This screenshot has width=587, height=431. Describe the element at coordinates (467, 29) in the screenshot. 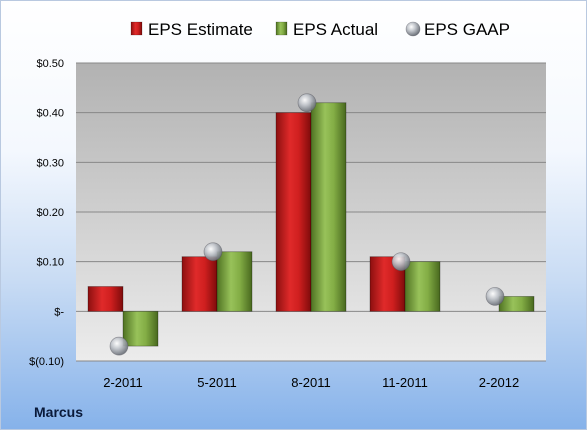

I see `legend-label: EPS GAAP` at that location.